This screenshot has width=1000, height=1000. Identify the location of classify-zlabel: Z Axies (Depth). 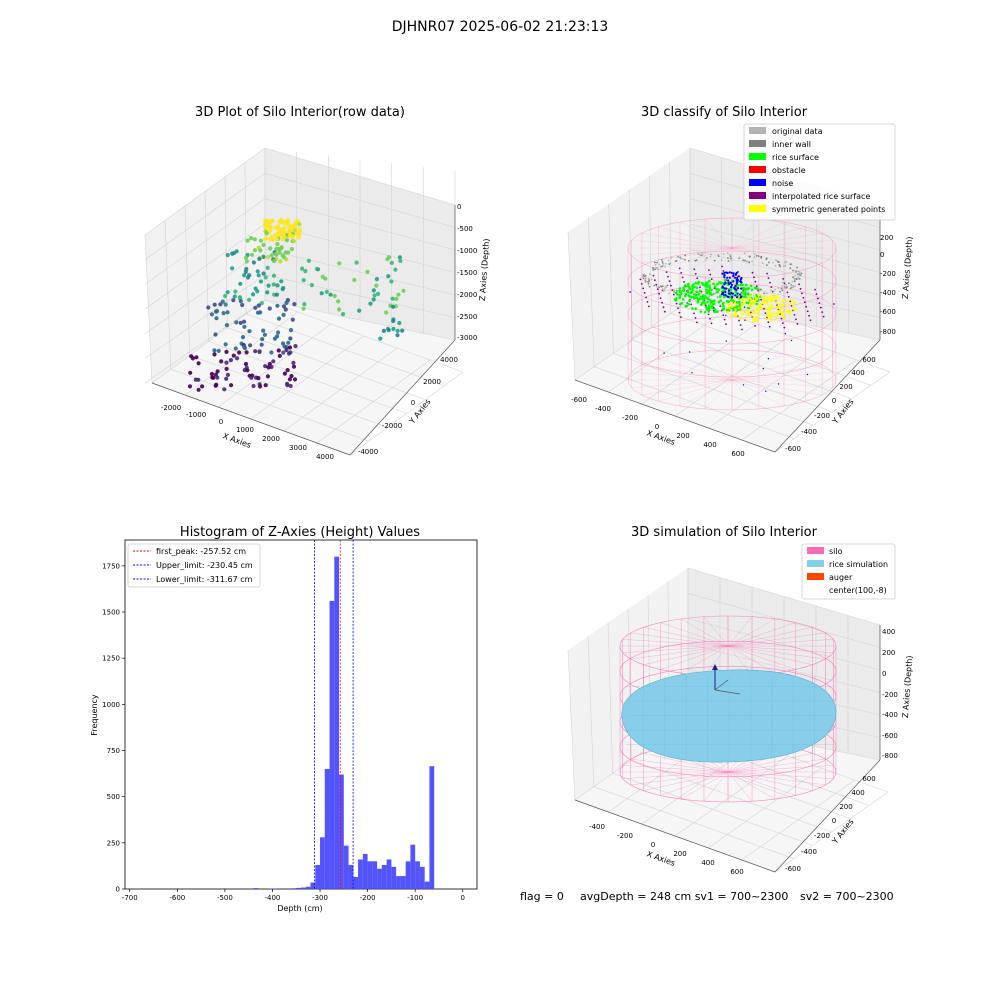
(907, 267).